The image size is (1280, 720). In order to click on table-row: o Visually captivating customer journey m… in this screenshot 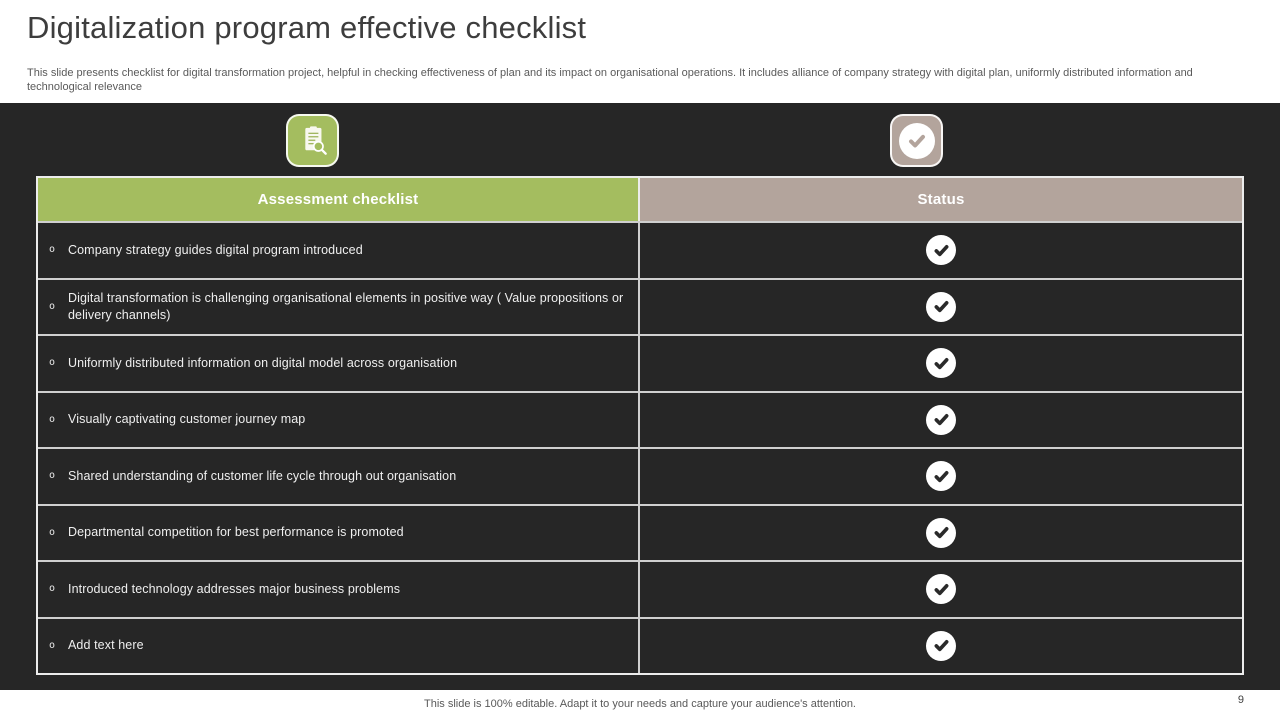, I will do `click(640, 419)`.